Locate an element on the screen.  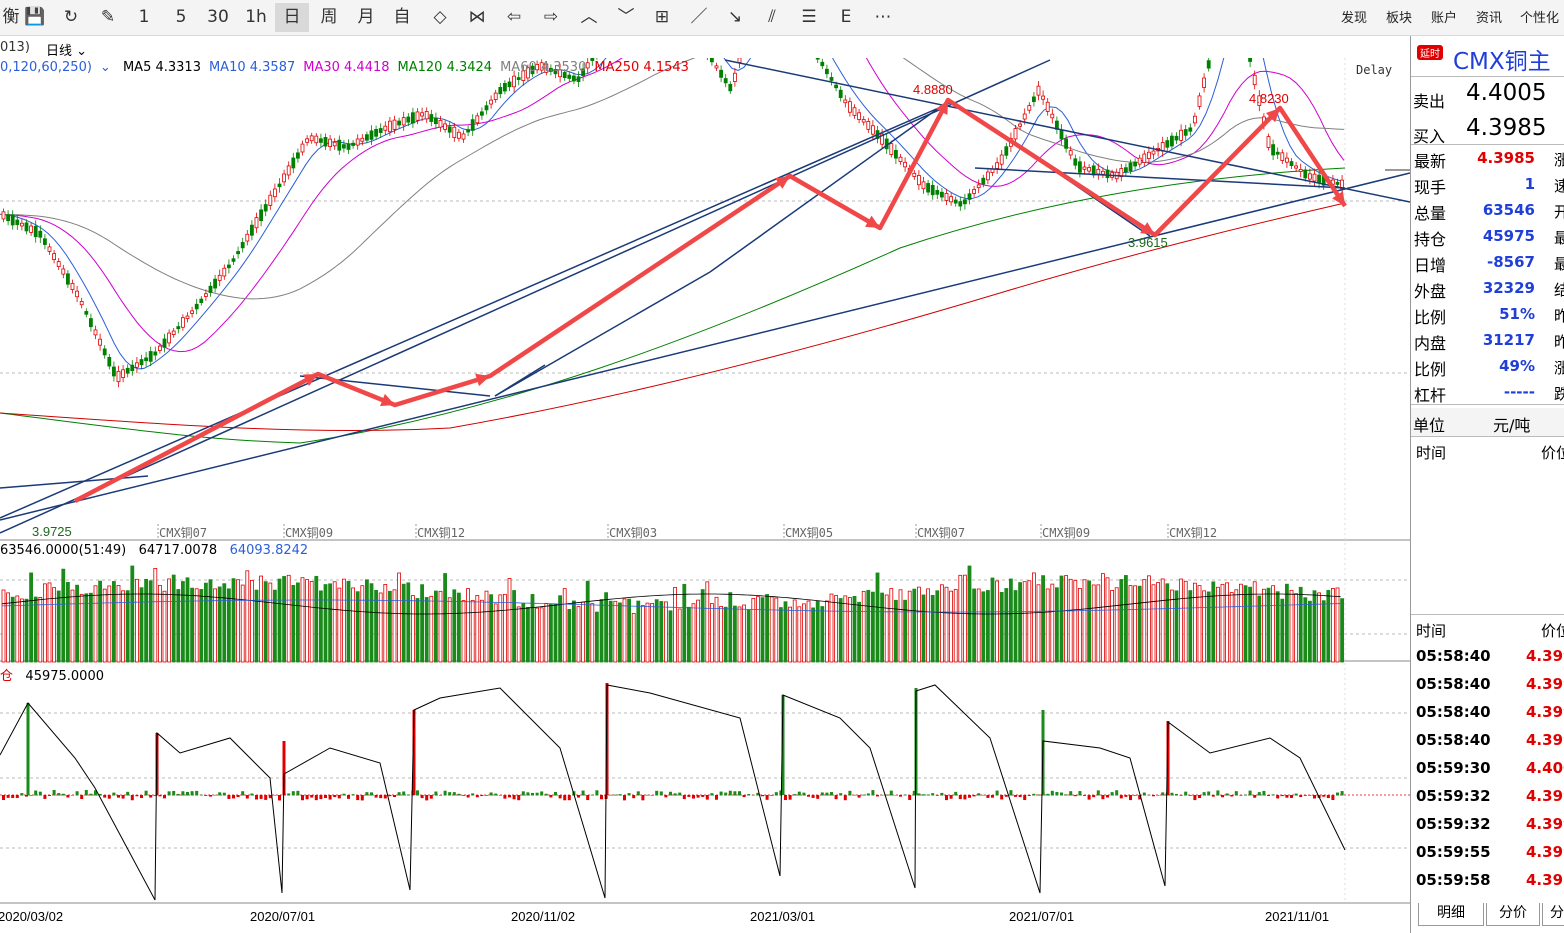
tab-2: 分 is located at coordinates (1553, 914).